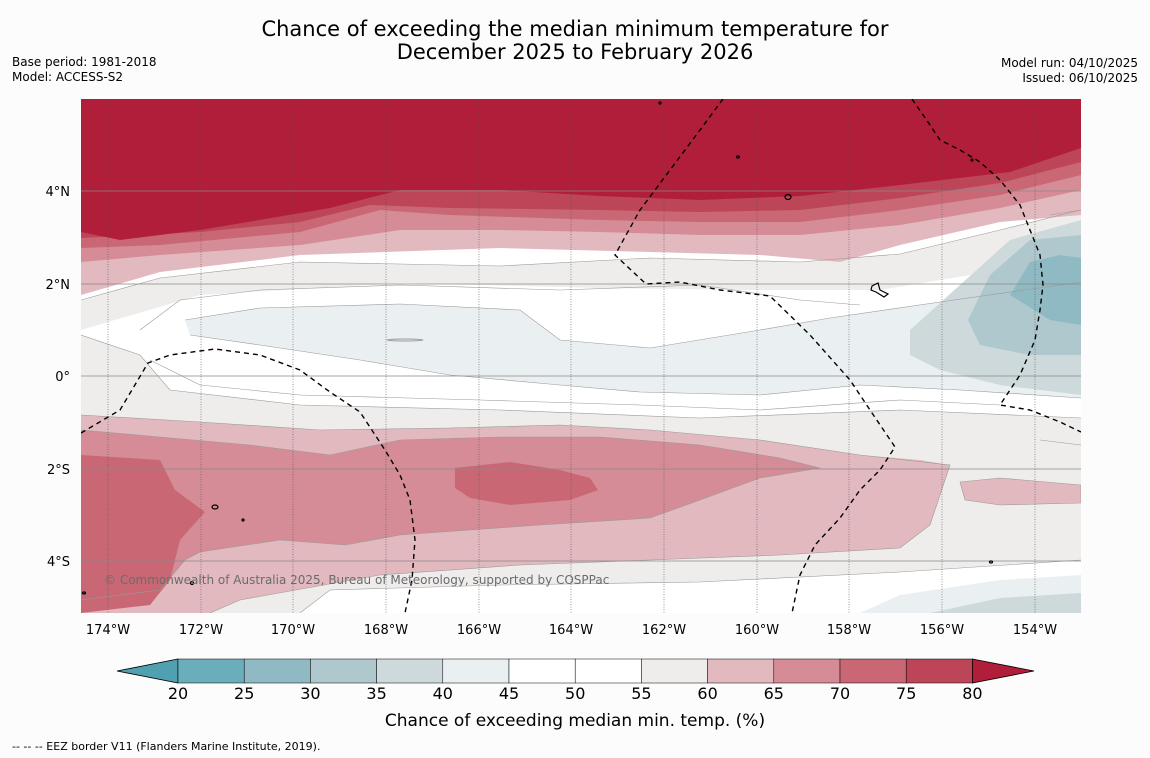 Image resolution: width=1150 pixels, height=758 pixels. Describe the element at coordinates (1020, 491) in the screenshot. I see `band-60-65-south-east` at that location.